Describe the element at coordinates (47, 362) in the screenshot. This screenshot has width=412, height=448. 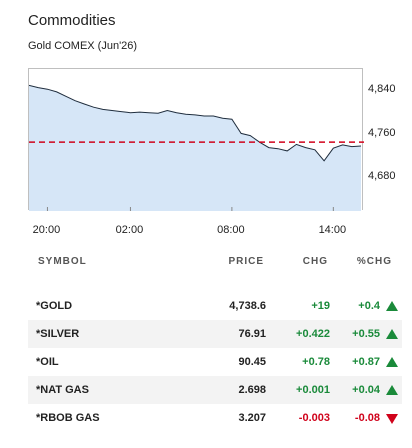
I see `row-symbol: *OIL` at that location.